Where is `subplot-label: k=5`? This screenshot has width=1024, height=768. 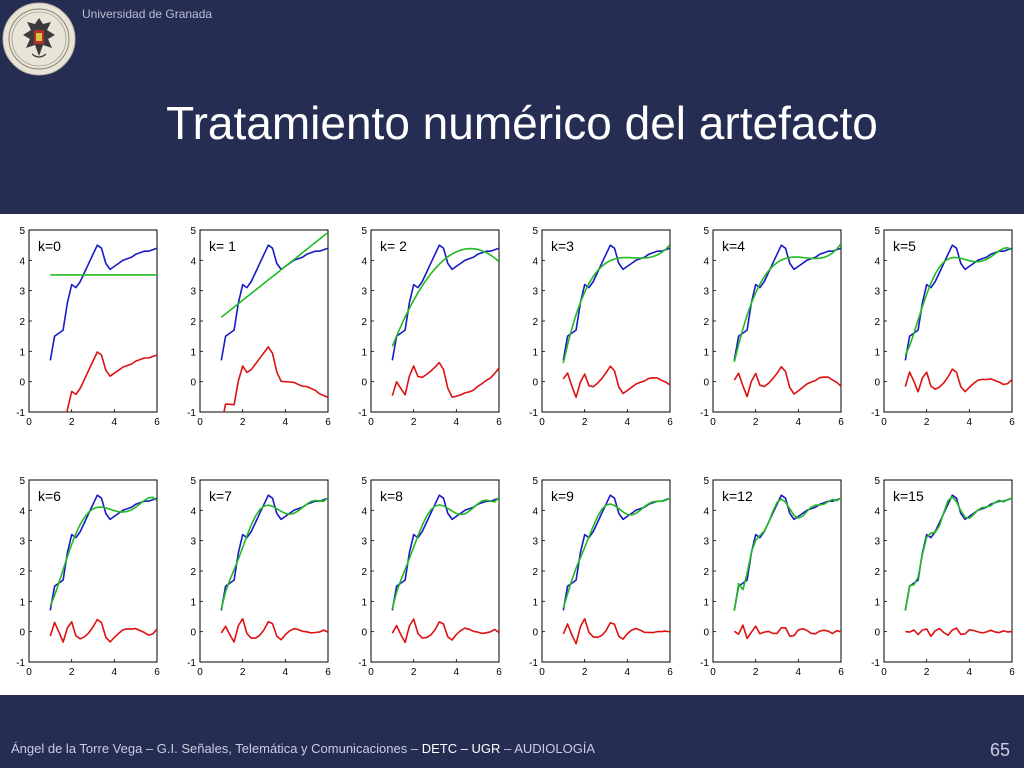
subplot-label: k=5 is located at coordinates (904, 246).